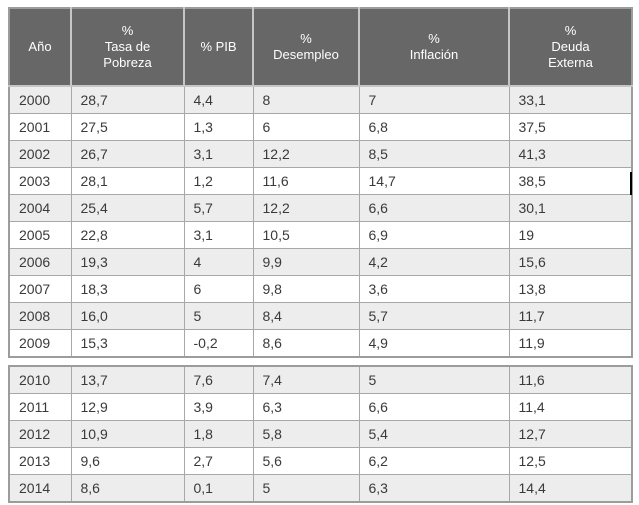 The height and width of the screenshot is (505, 639). I want to click on year-cell: 2004, so click(40, 208).